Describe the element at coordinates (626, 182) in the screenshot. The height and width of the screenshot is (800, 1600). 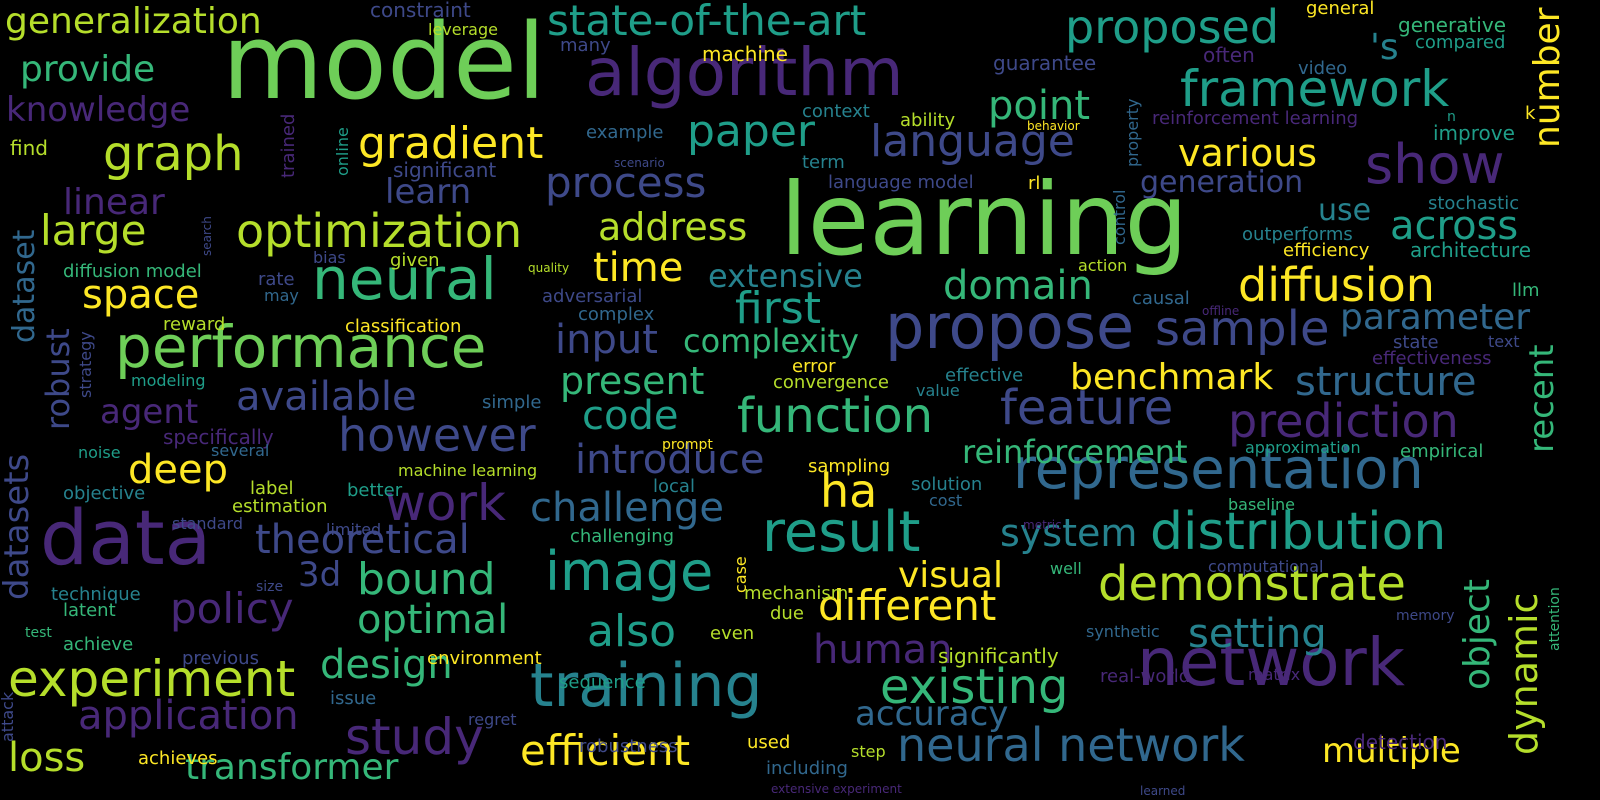
I see `cloud-word: process` at that location.